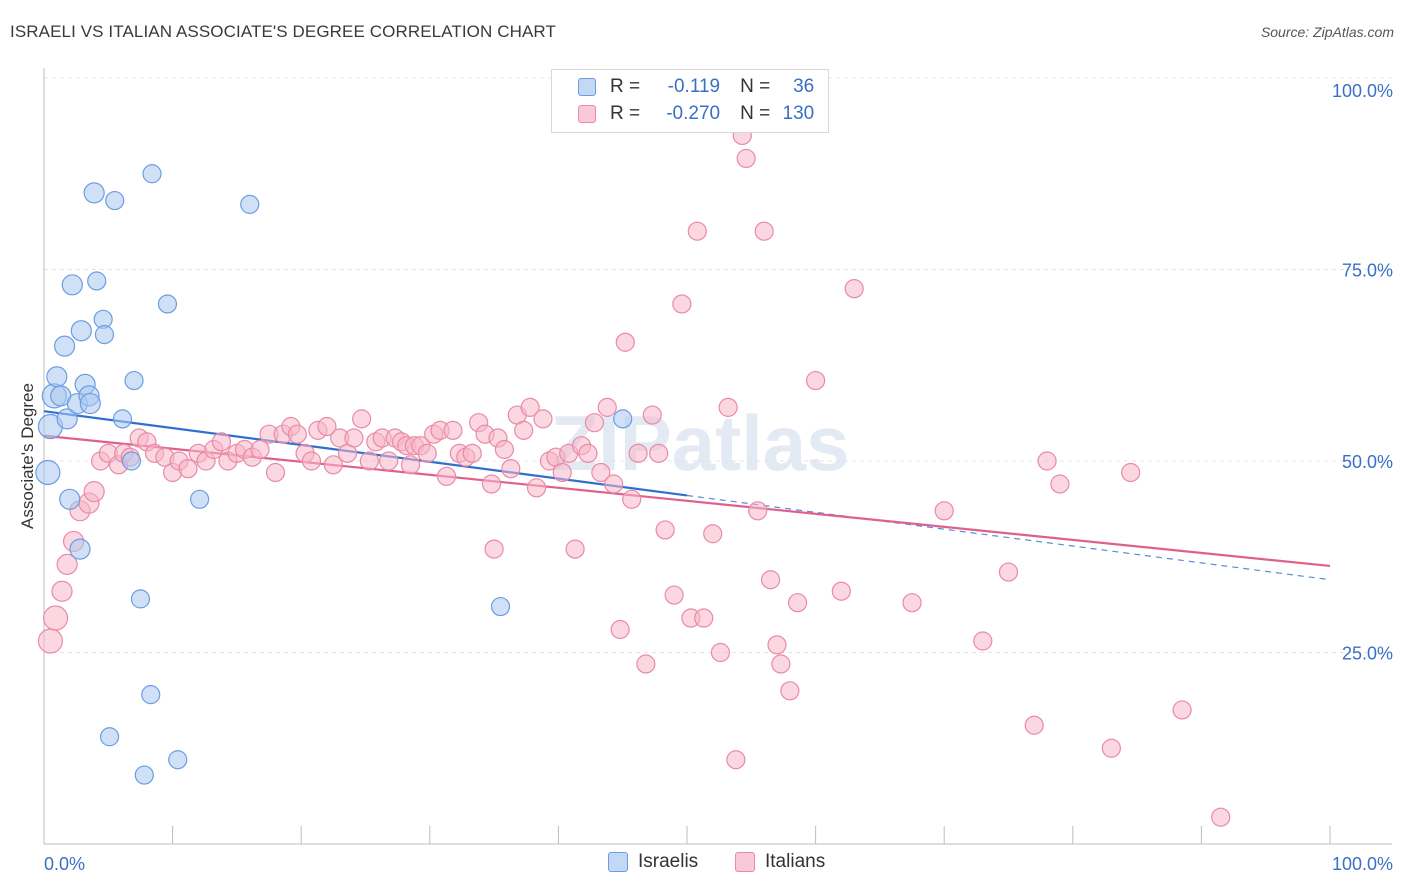 Image resolution: width=1406 pixels, height=892 pixels. Describe the element at coordinates (27, 456) in the screenshot. I see `y-axis-title: Associate's Degree` at that location.